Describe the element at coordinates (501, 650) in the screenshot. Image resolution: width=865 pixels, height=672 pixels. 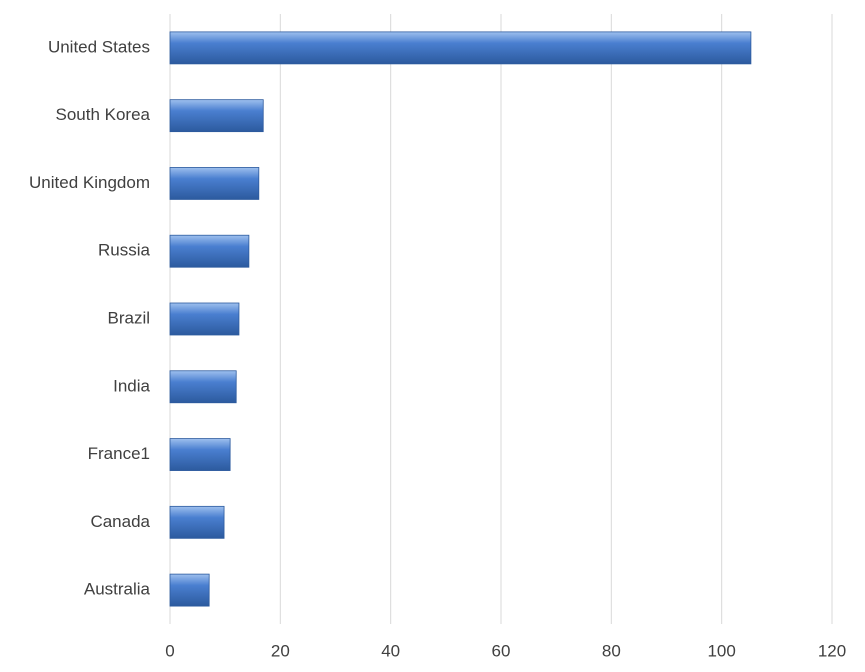
I see `x-tick-label: 60` at that location.